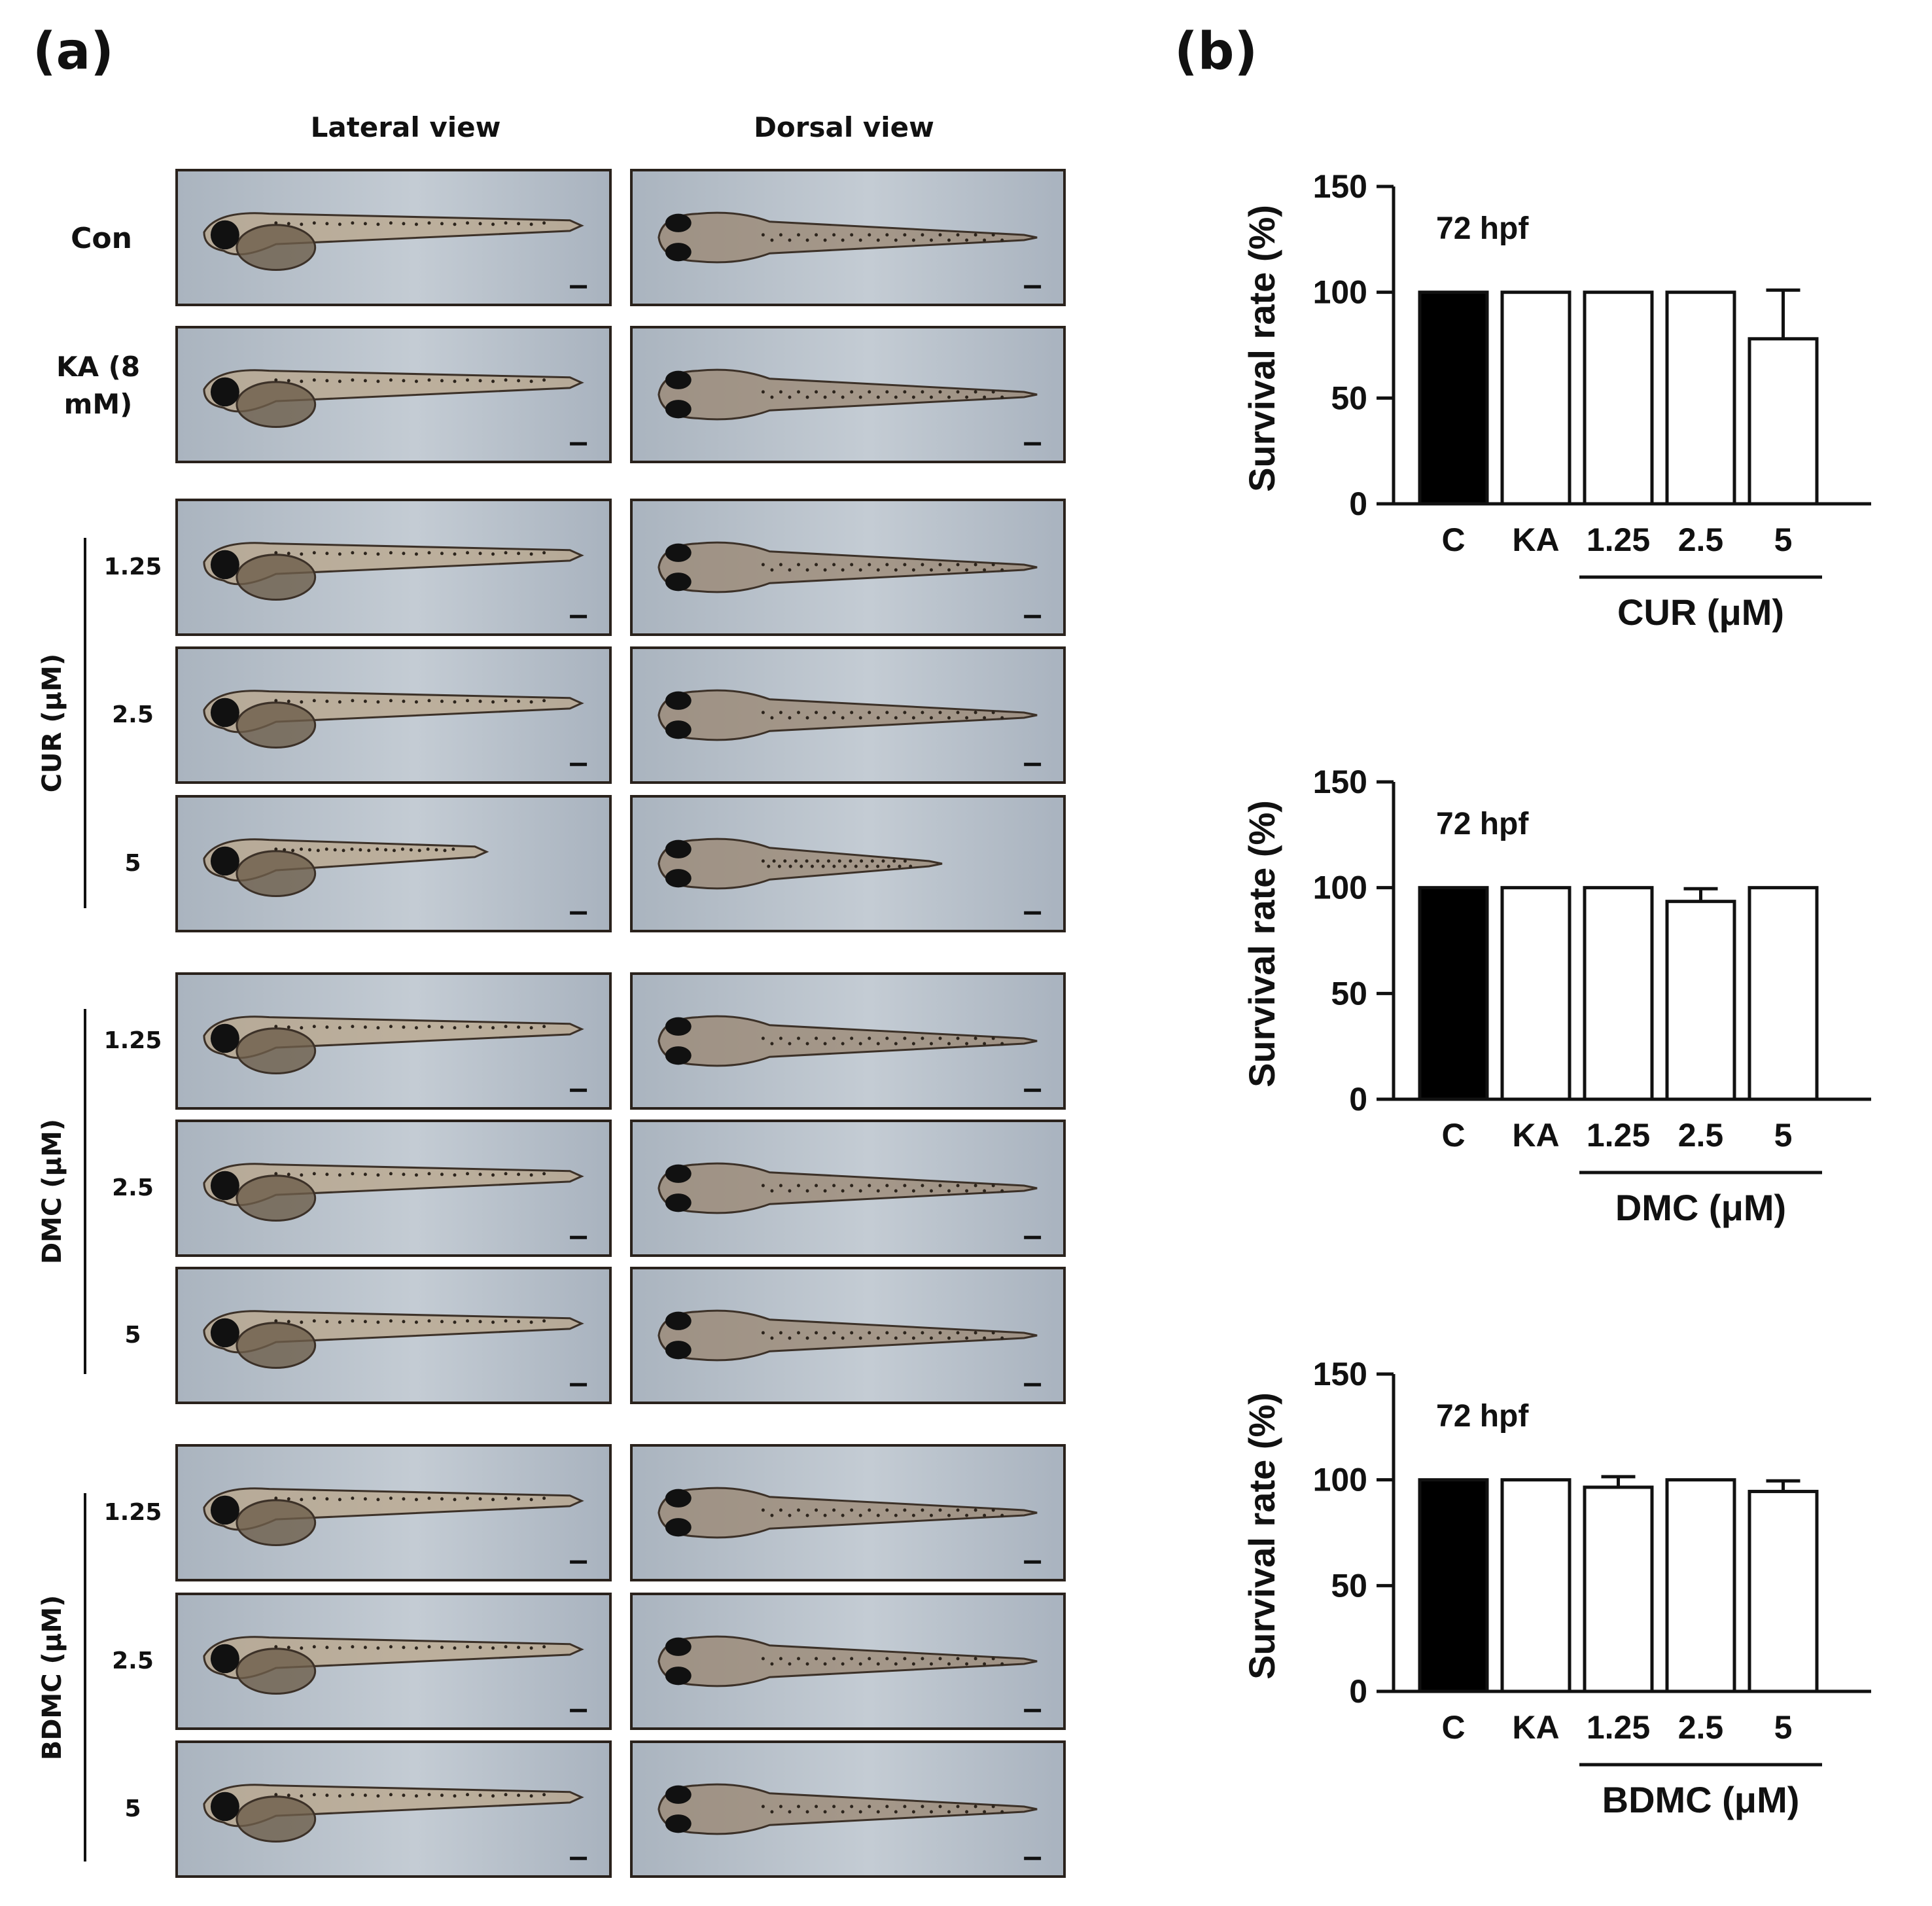 The image size is (1932, 1906). Describe the element at coordinates (85, 1678) in the screenshot. I see `group-bracket-bdmc` at that location.